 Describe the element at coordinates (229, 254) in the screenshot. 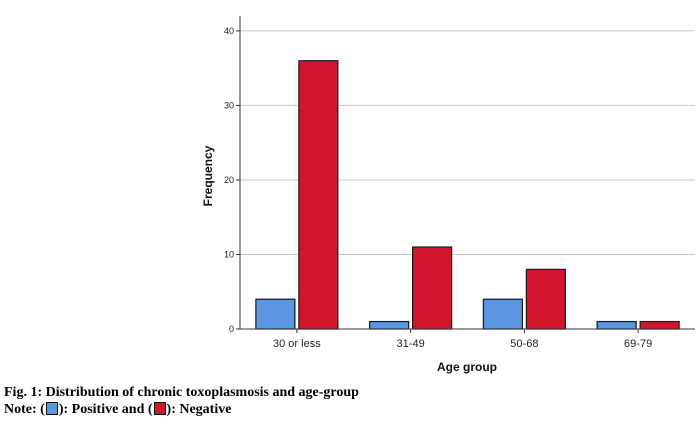

I see `y-tick-label: 10` at that location.